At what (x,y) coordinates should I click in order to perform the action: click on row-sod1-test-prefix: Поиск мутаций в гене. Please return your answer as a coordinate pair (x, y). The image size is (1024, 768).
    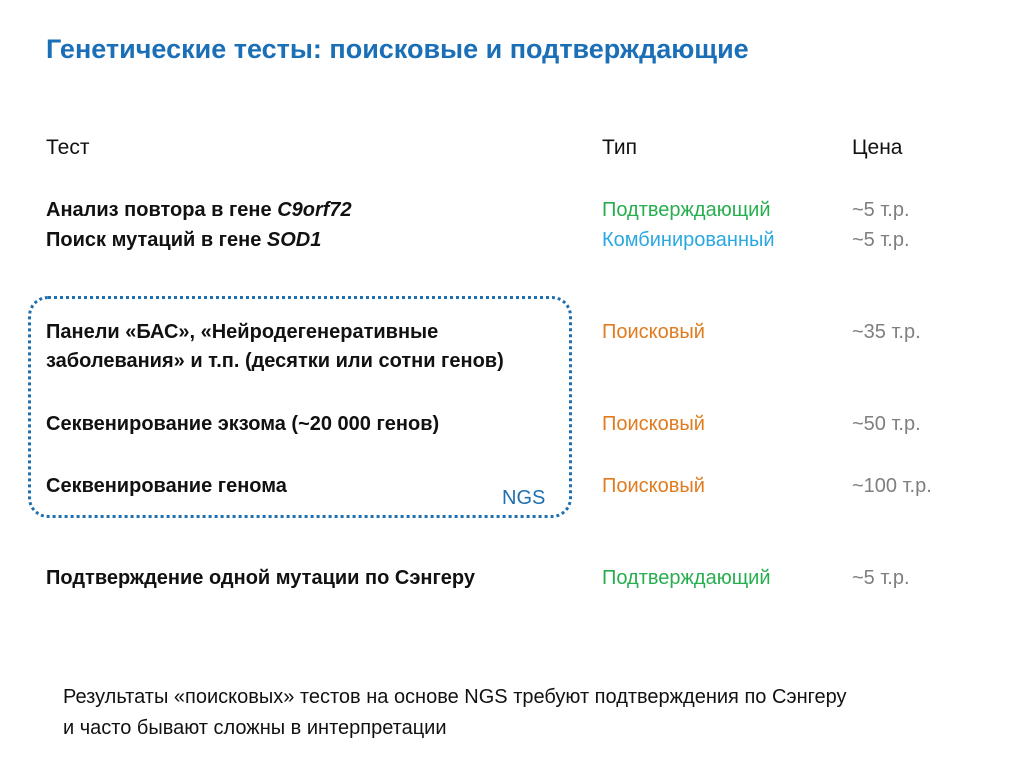
    Looking at the image, I should click on (156, 240).